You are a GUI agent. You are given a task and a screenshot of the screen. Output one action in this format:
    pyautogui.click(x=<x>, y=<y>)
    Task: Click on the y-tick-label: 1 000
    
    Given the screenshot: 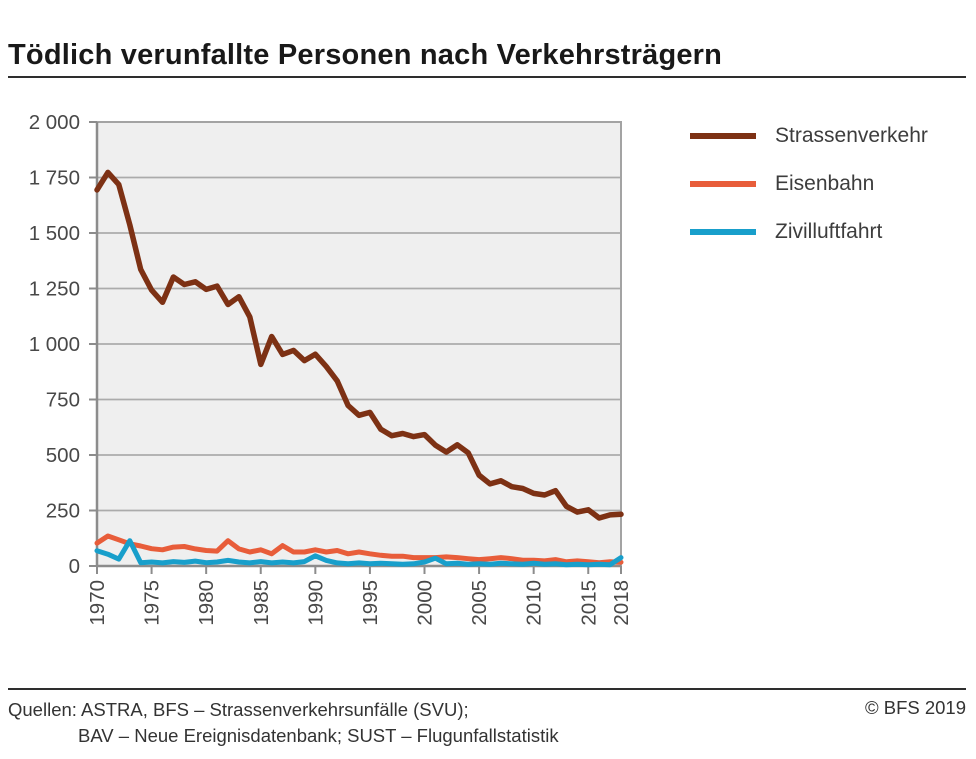 What is the action you would take?
    pyautogui.click(x=54, y=344)
    